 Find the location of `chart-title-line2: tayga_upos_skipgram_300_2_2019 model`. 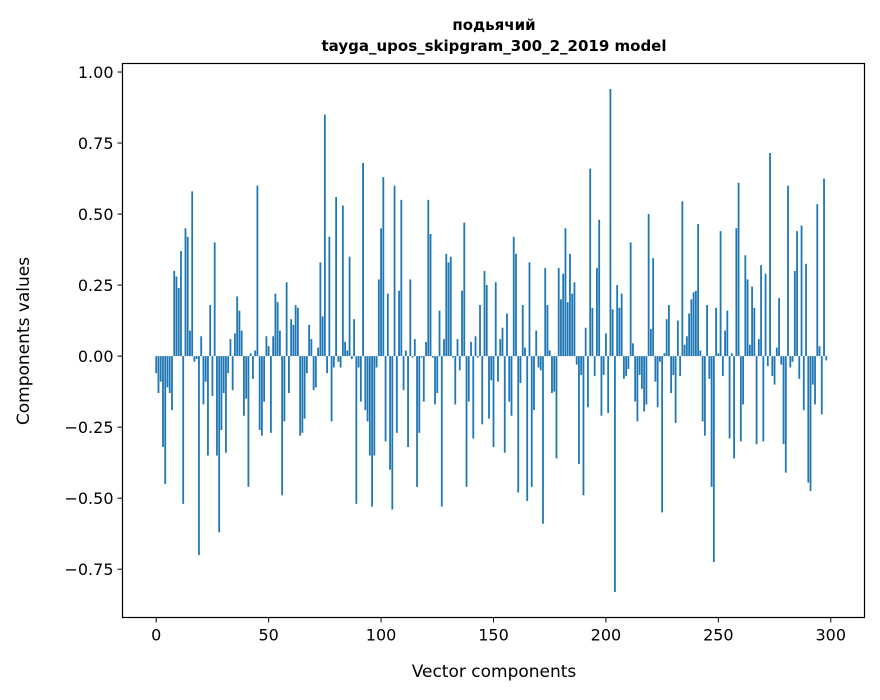

chart-title-line2: tayga_upos_skipgram_300_2_2019 model is located at coordinates (494, 46).